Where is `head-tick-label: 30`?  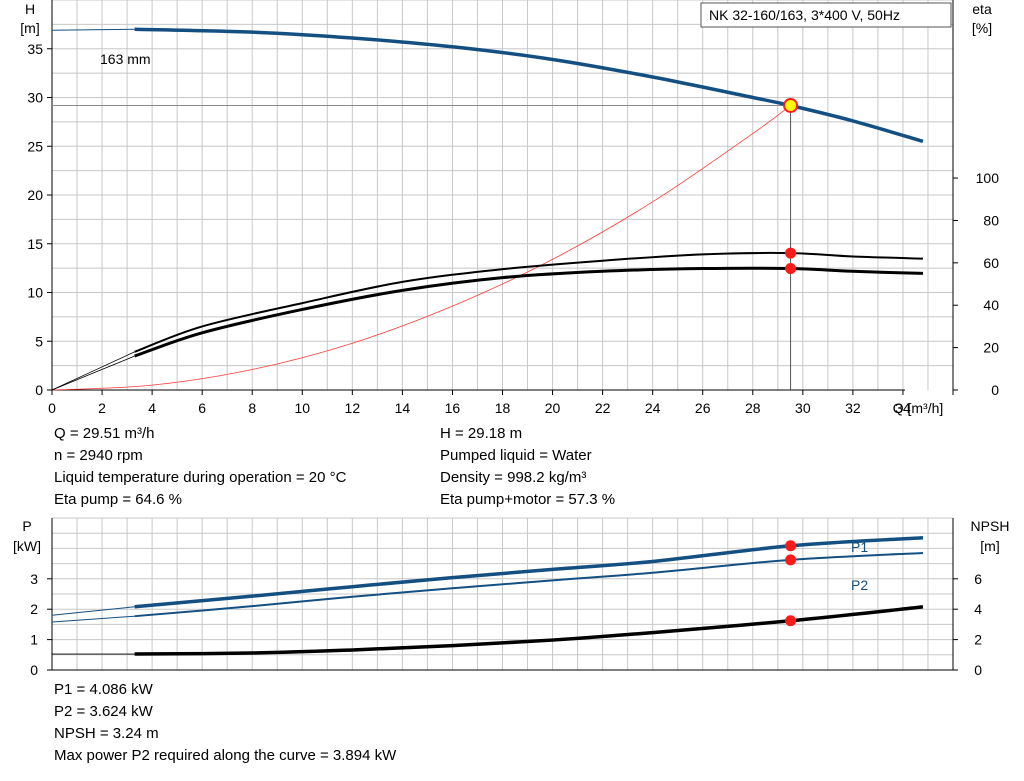
head-tick-label: 30 is located at coordinates (35, 98).